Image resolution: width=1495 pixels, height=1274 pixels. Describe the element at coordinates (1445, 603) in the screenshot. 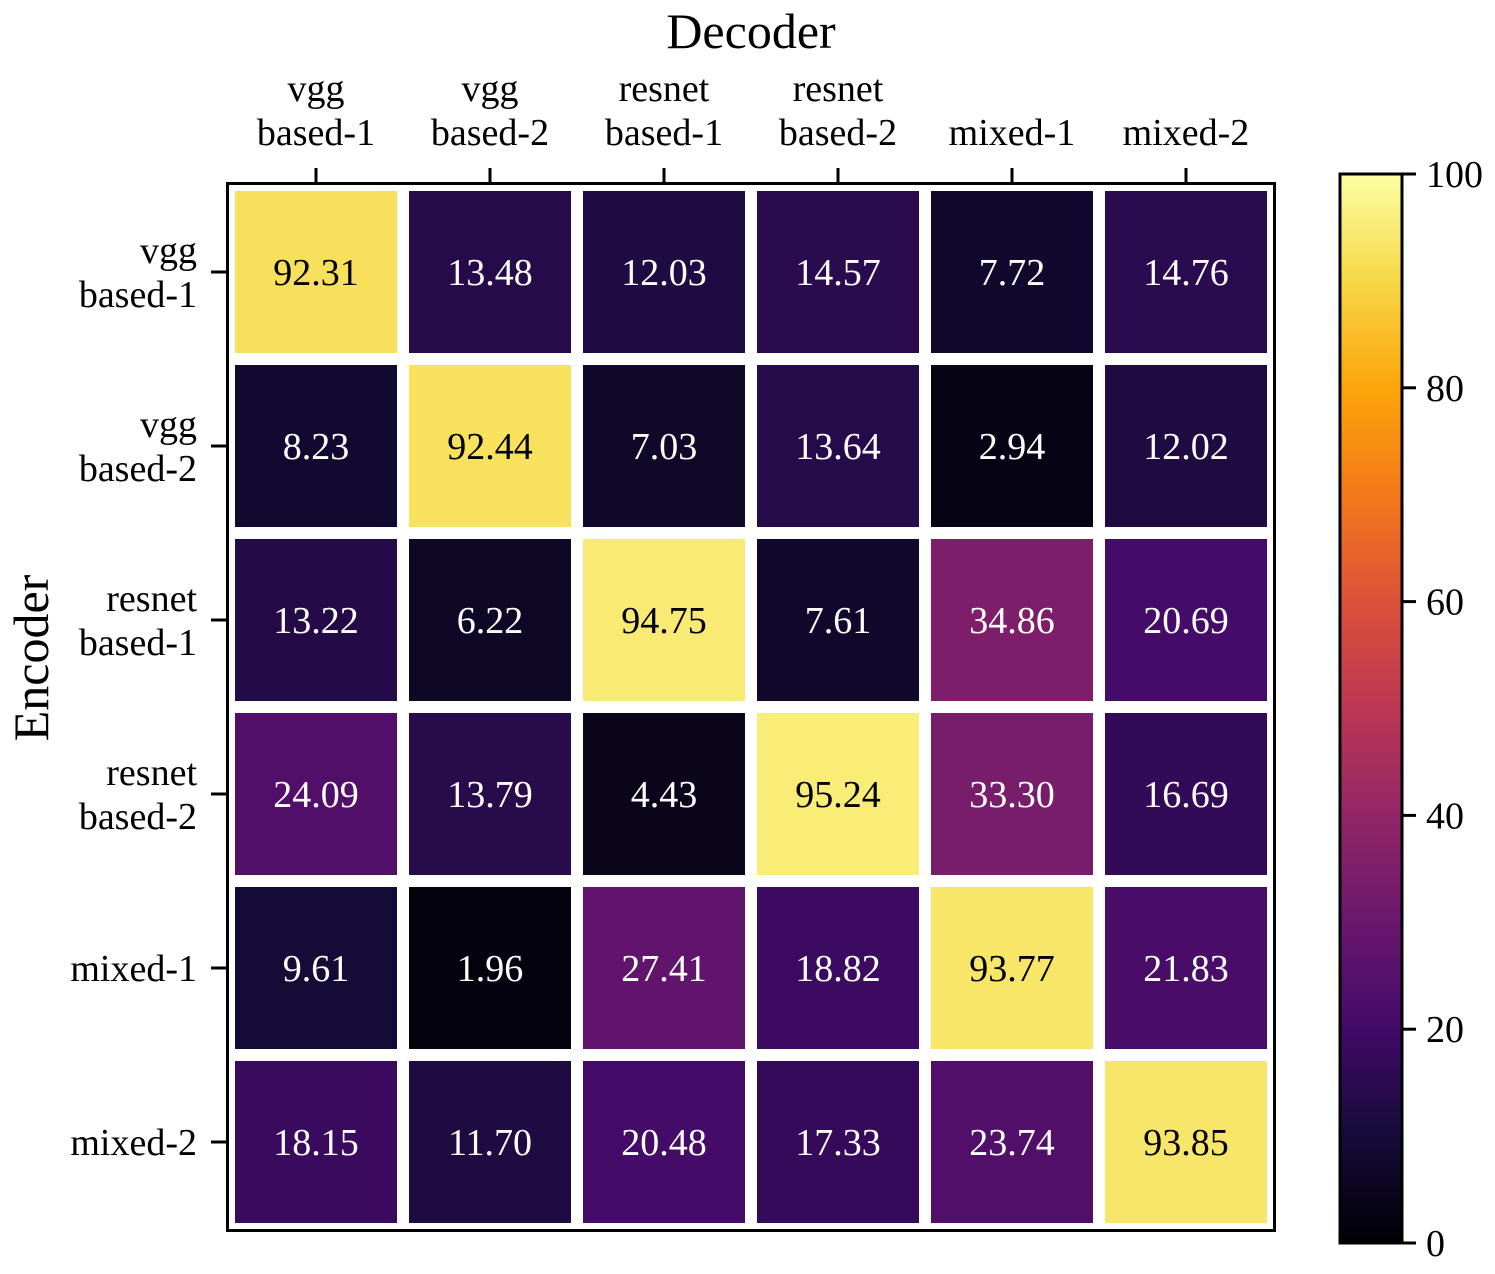

I see `colorbar-tick-label: 60` at that location.